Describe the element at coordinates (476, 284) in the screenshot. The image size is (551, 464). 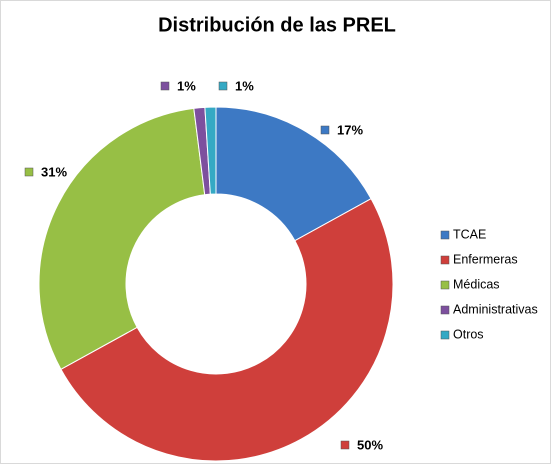
I see `legend-label: Médicas` at that location.